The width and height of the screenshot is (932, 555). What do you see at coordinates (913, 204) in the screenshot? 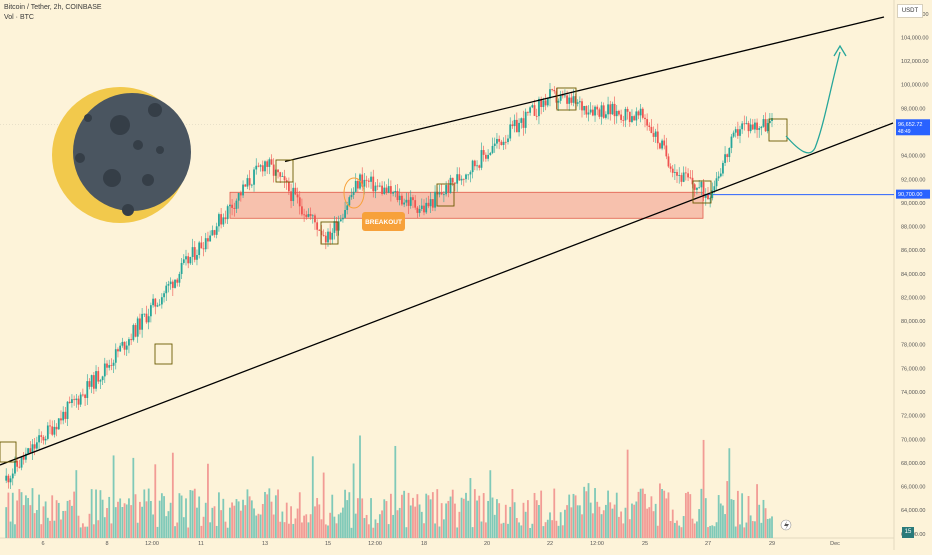
I see `y-tick-label: 90,000.00` at bounding box center [913, 204].